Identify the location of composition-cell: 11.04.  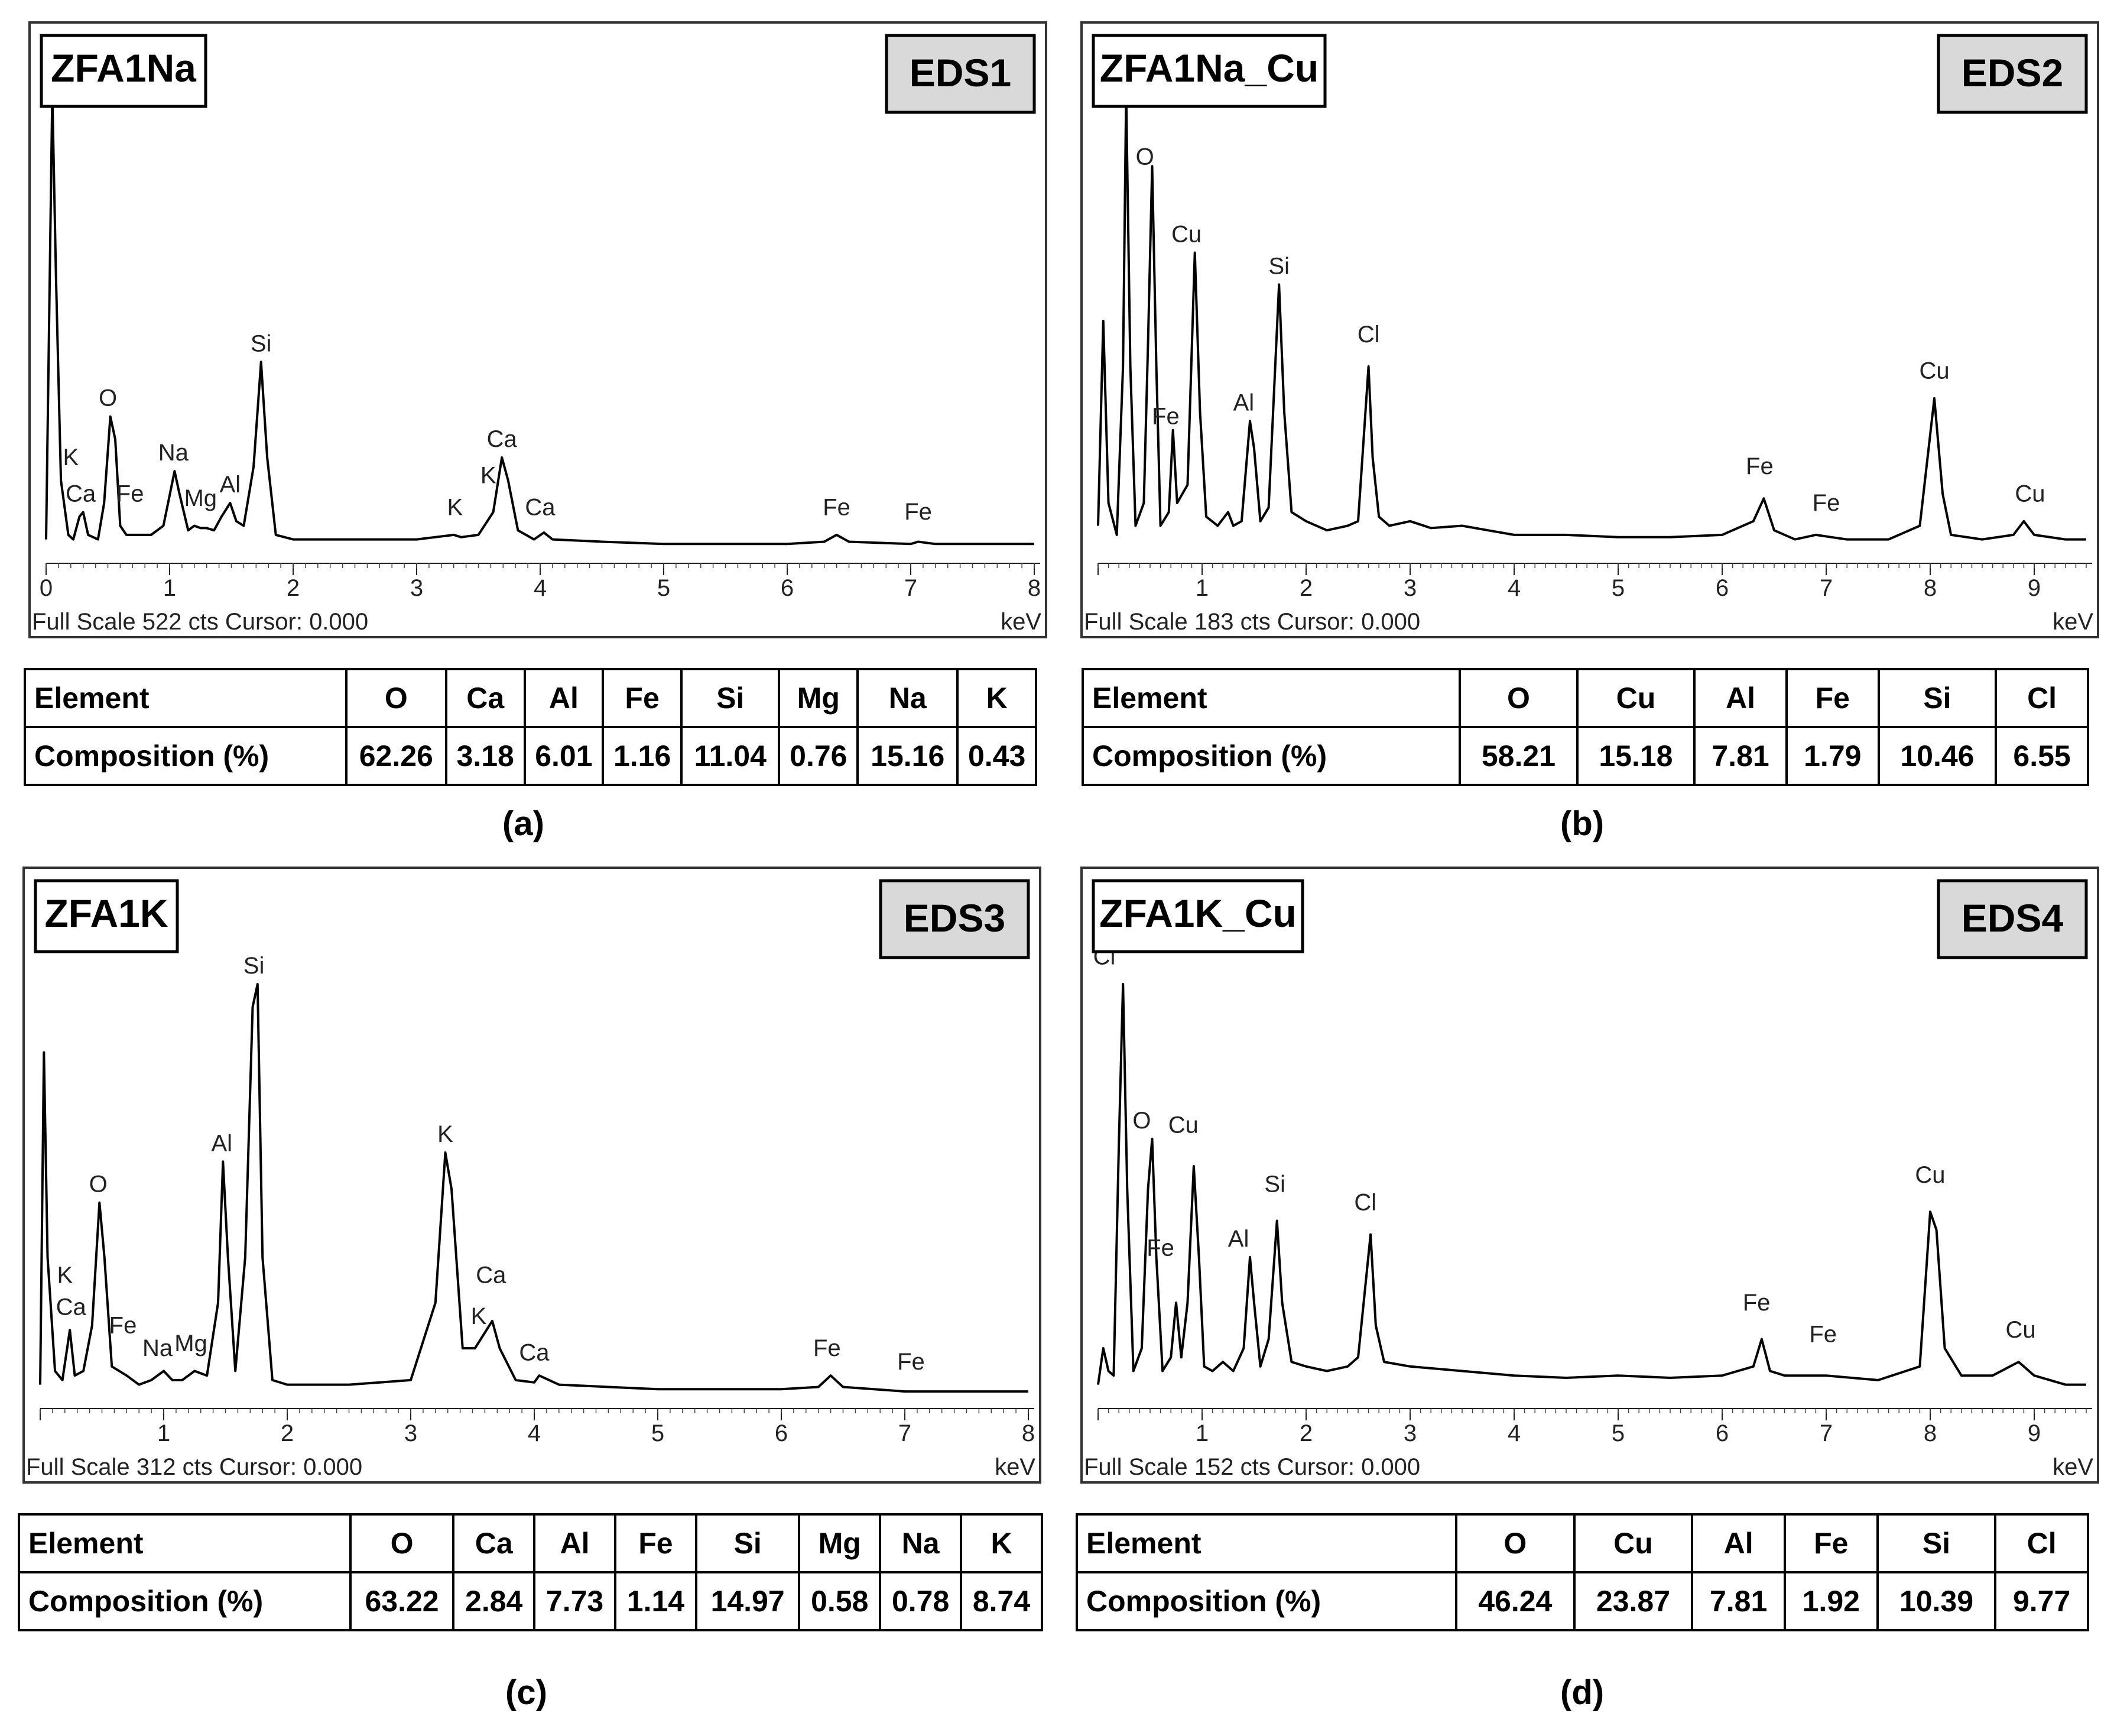
(731, 756).